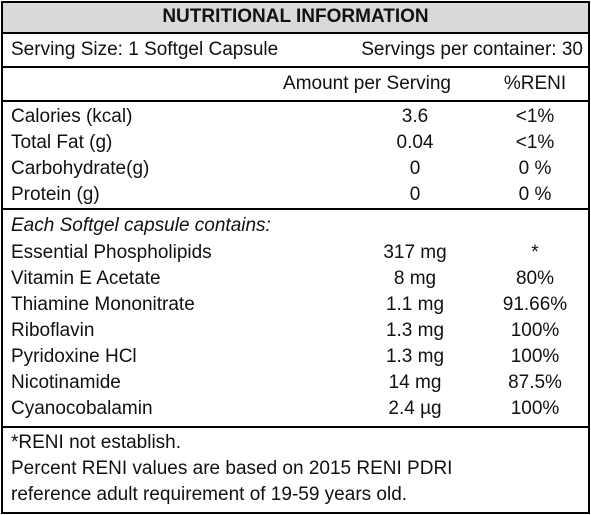 This screenshot has height=515, width=591. I want to click on reni: 80%, so click(535, 278).